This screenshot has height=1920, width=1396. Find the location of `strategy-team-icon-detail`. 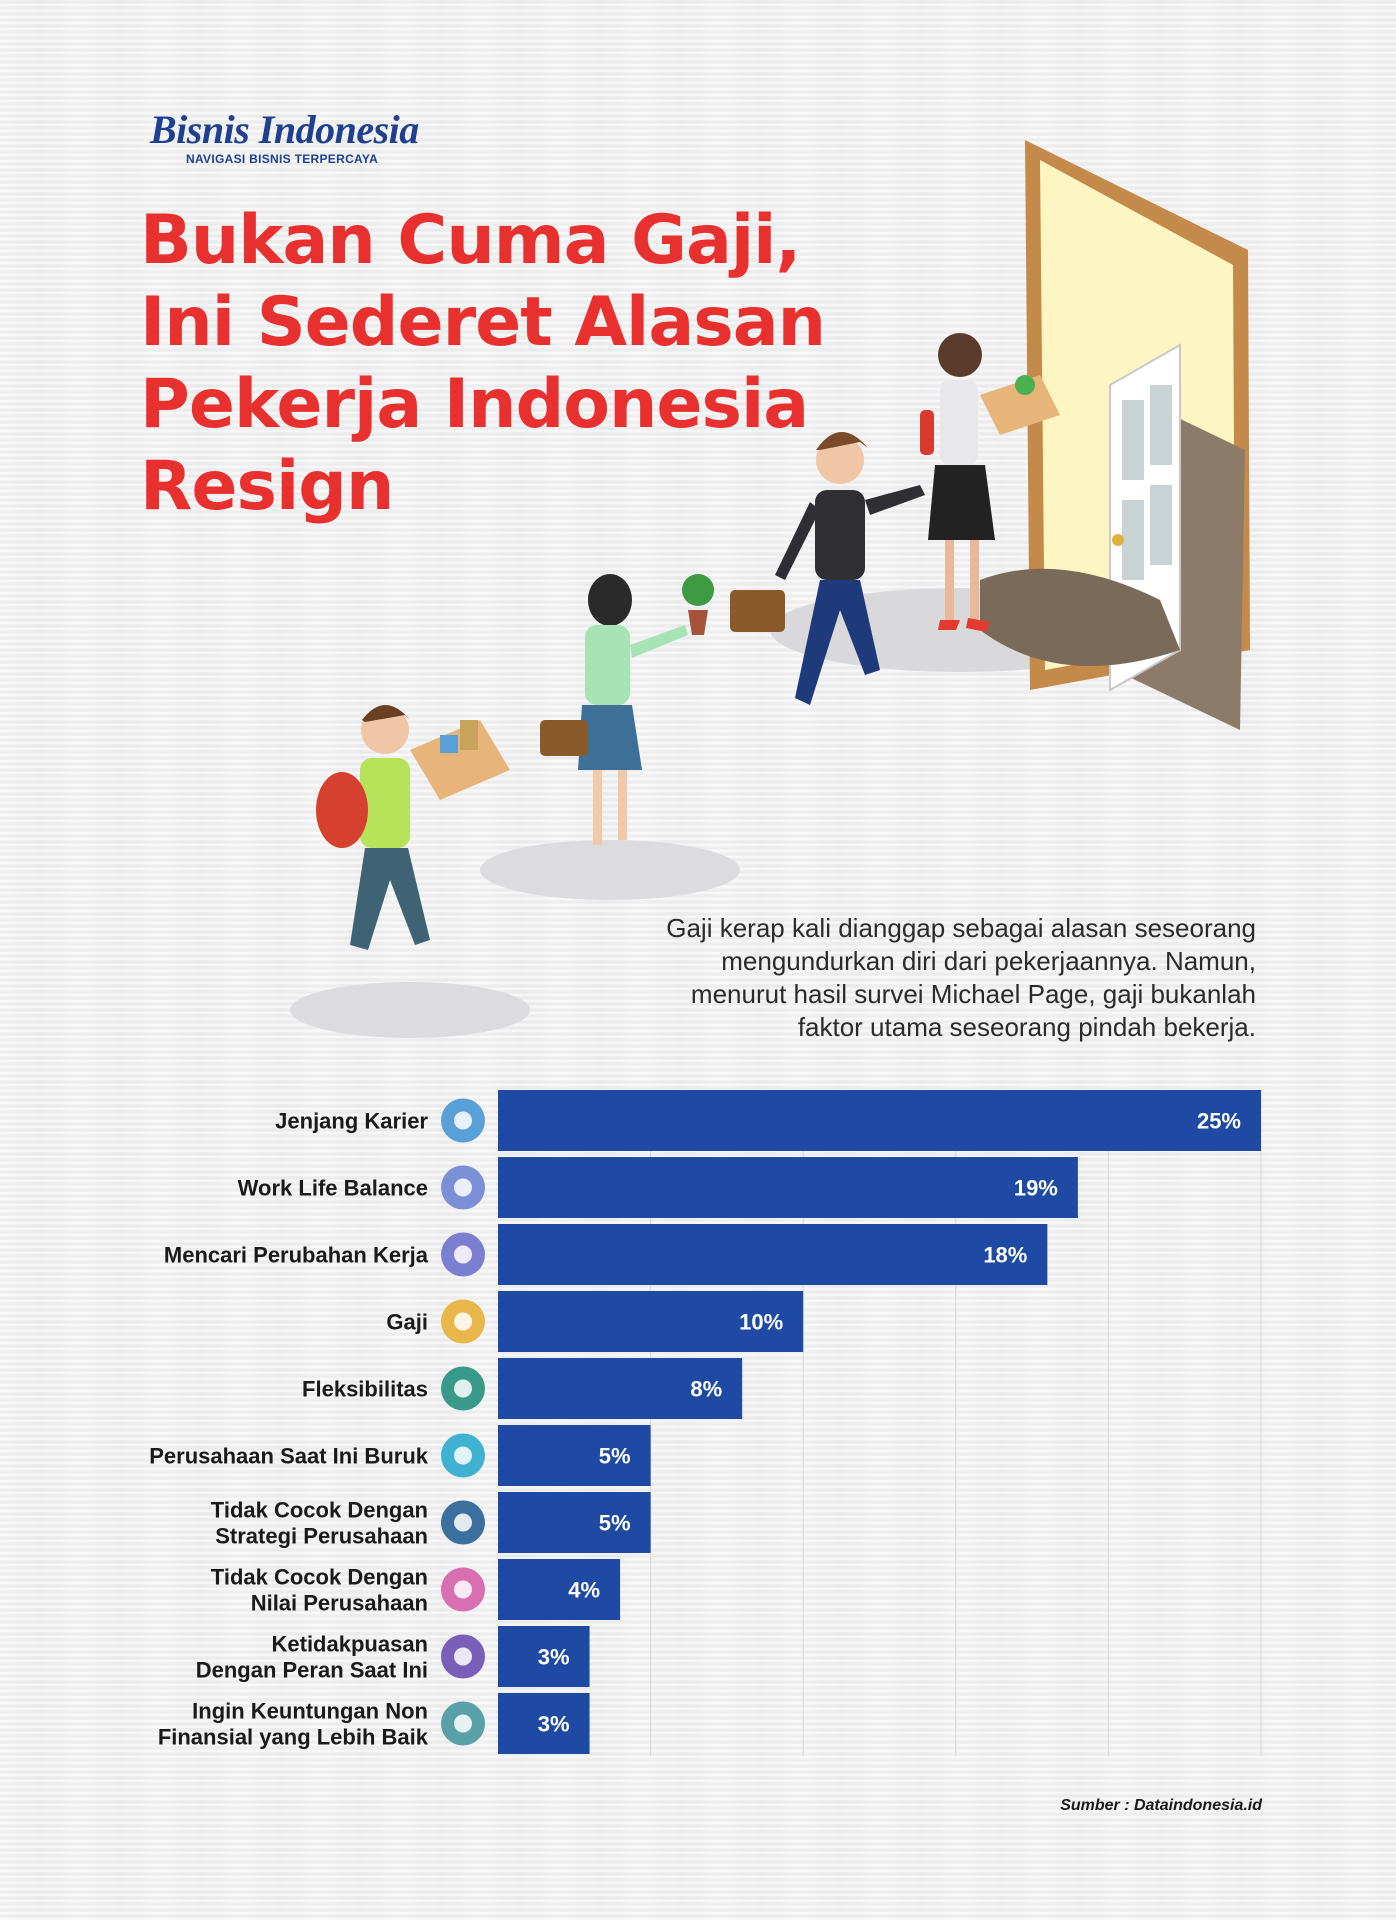

strategy-team-icon-detail is located at coordinates (463, 1522).